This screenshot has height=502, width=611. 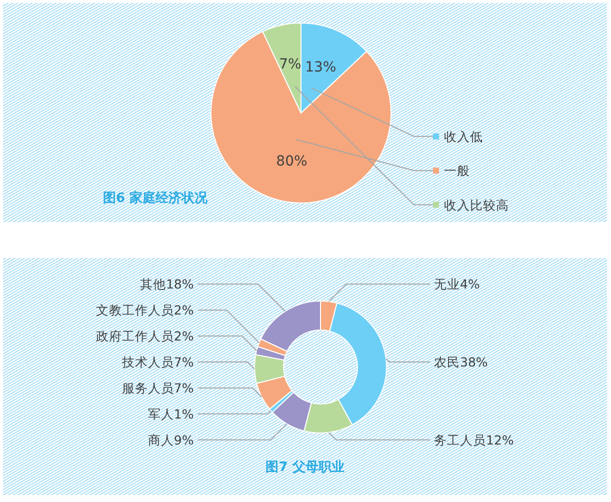 What do you see at coordinates (171, 440) in the screenshot?
I see `slice-label: 商人9%` at bounding box center [171, 440].